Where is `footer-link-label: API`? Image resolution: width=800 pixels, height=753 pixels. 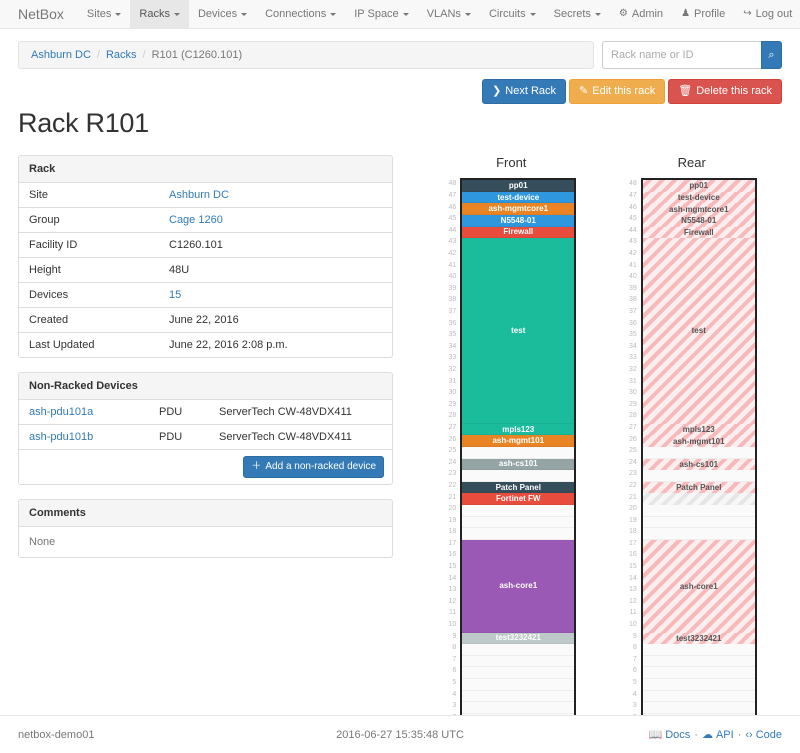 footer-link-label: API is located at coordinates (724, 734).